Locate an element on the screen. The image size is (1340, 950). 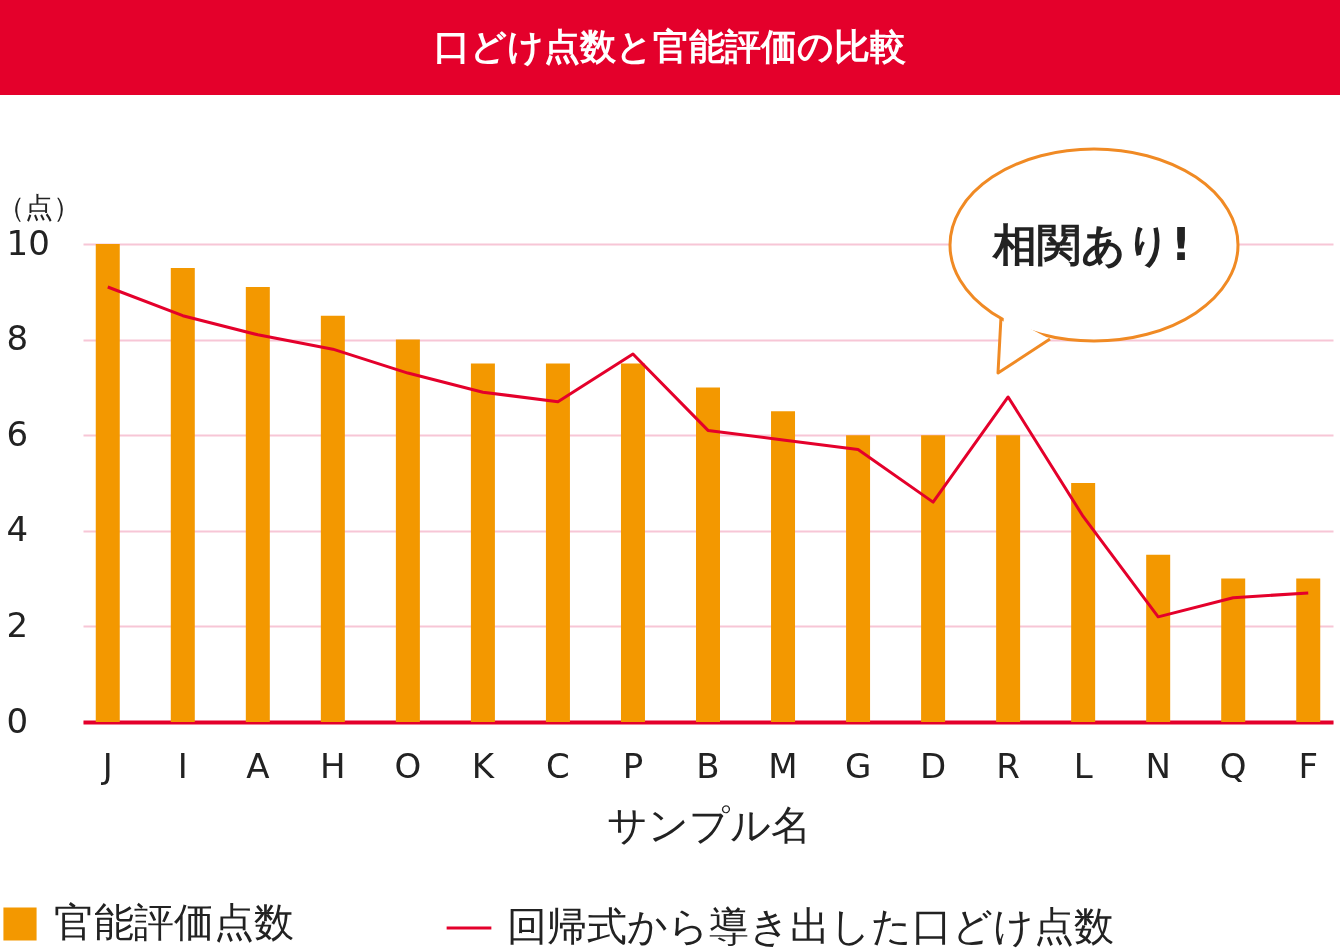
x-tick-label: K is located at coordinates (483, 765).